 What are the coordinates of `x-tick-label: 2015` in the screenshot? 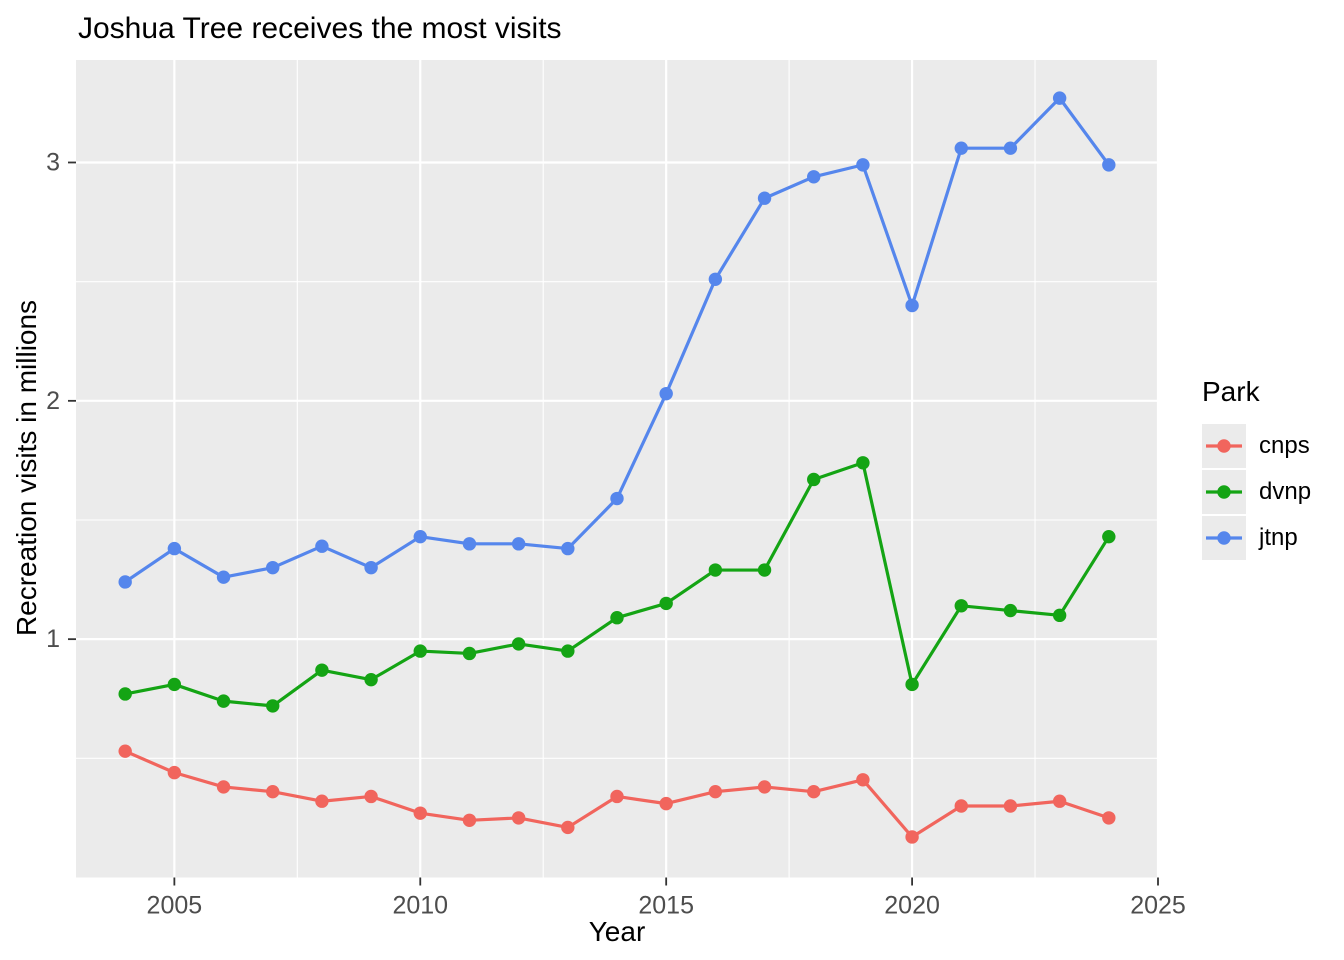 It's located at (666, 906).